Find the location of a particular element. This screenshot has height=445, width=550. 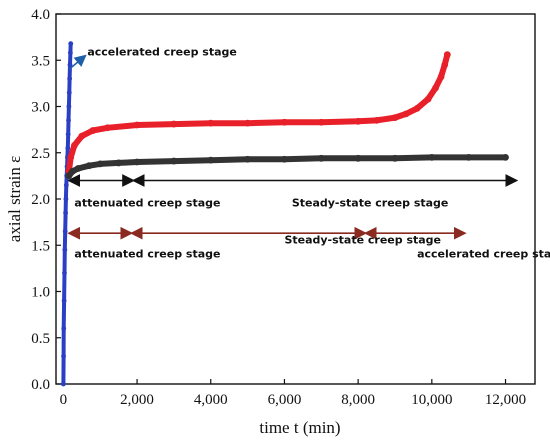

y-tick-label: 2.5 is located at coordinates (40, 154).